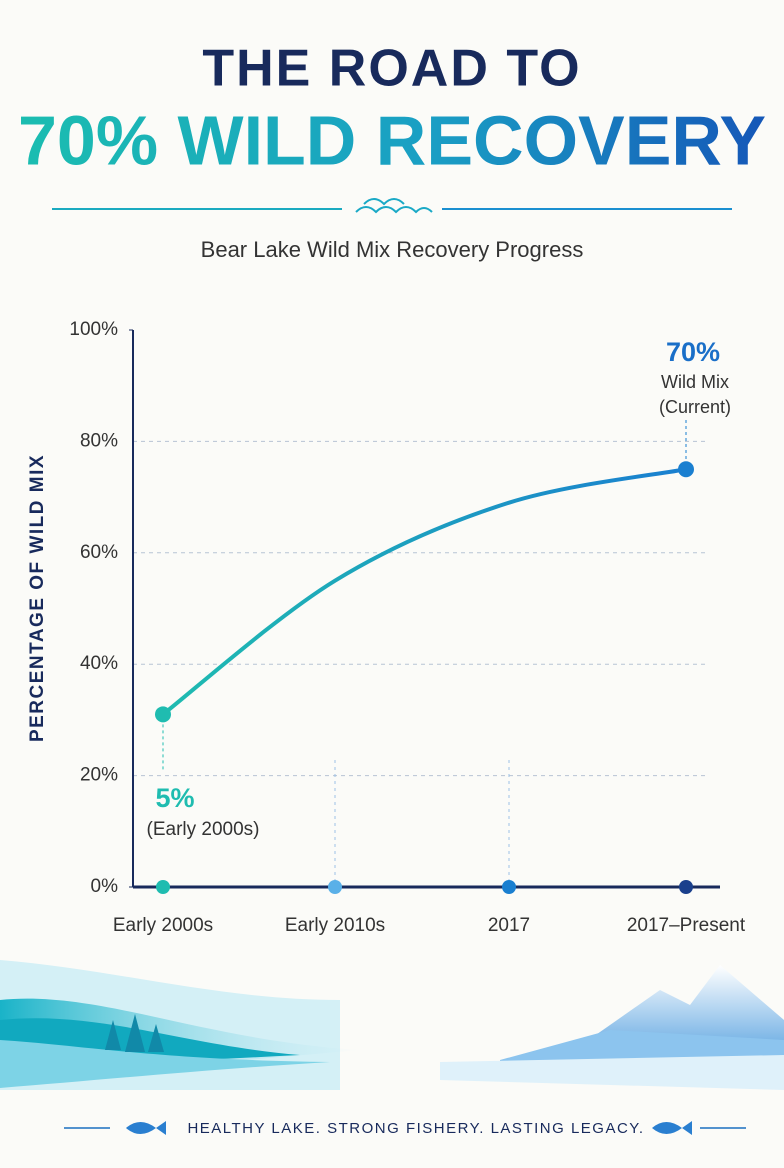 This screenshot has width=784, height=1168. I want to click on y-tick-label: 80%, so click(99, 440).